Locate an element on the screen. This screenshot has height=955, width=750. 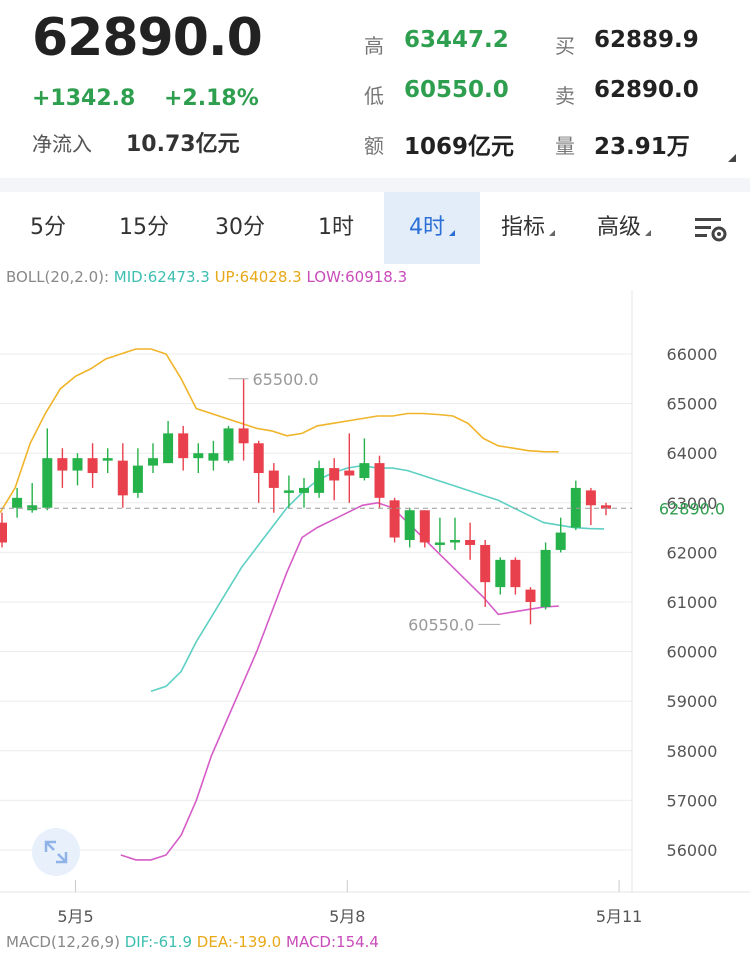
expand-chart-button is located at coordinates (56, 852).